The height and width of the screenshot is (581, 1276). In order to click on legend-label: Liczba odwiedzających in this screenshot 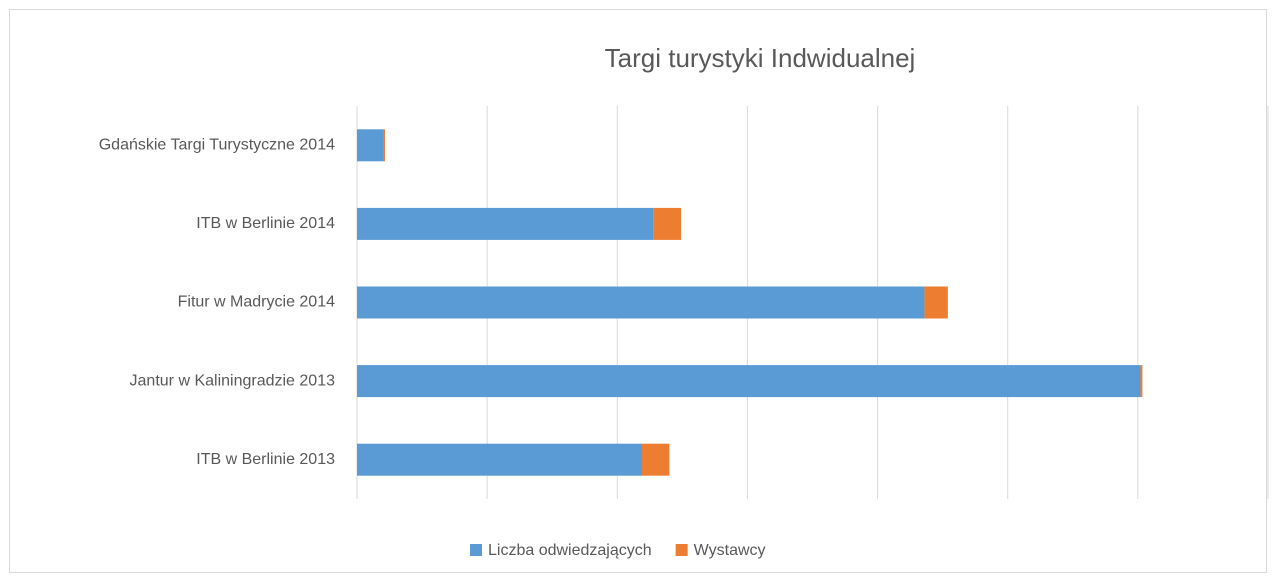, I will do `click(570, 550)`.